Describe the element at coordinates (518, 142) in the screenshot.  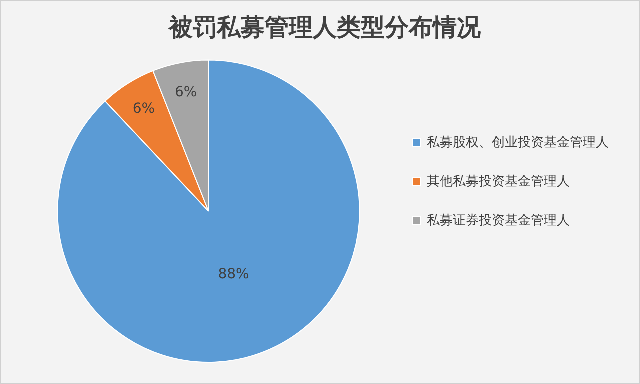
I see `legend-label: 私募股权、创业投资基金管理人` at that location.